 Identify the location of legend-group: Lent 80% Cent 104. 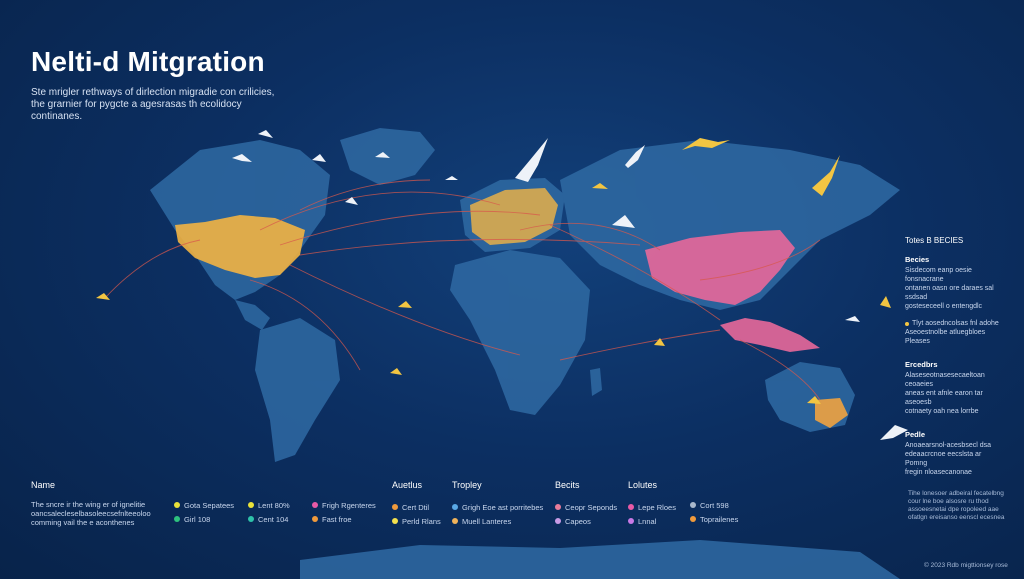
(269, 512).